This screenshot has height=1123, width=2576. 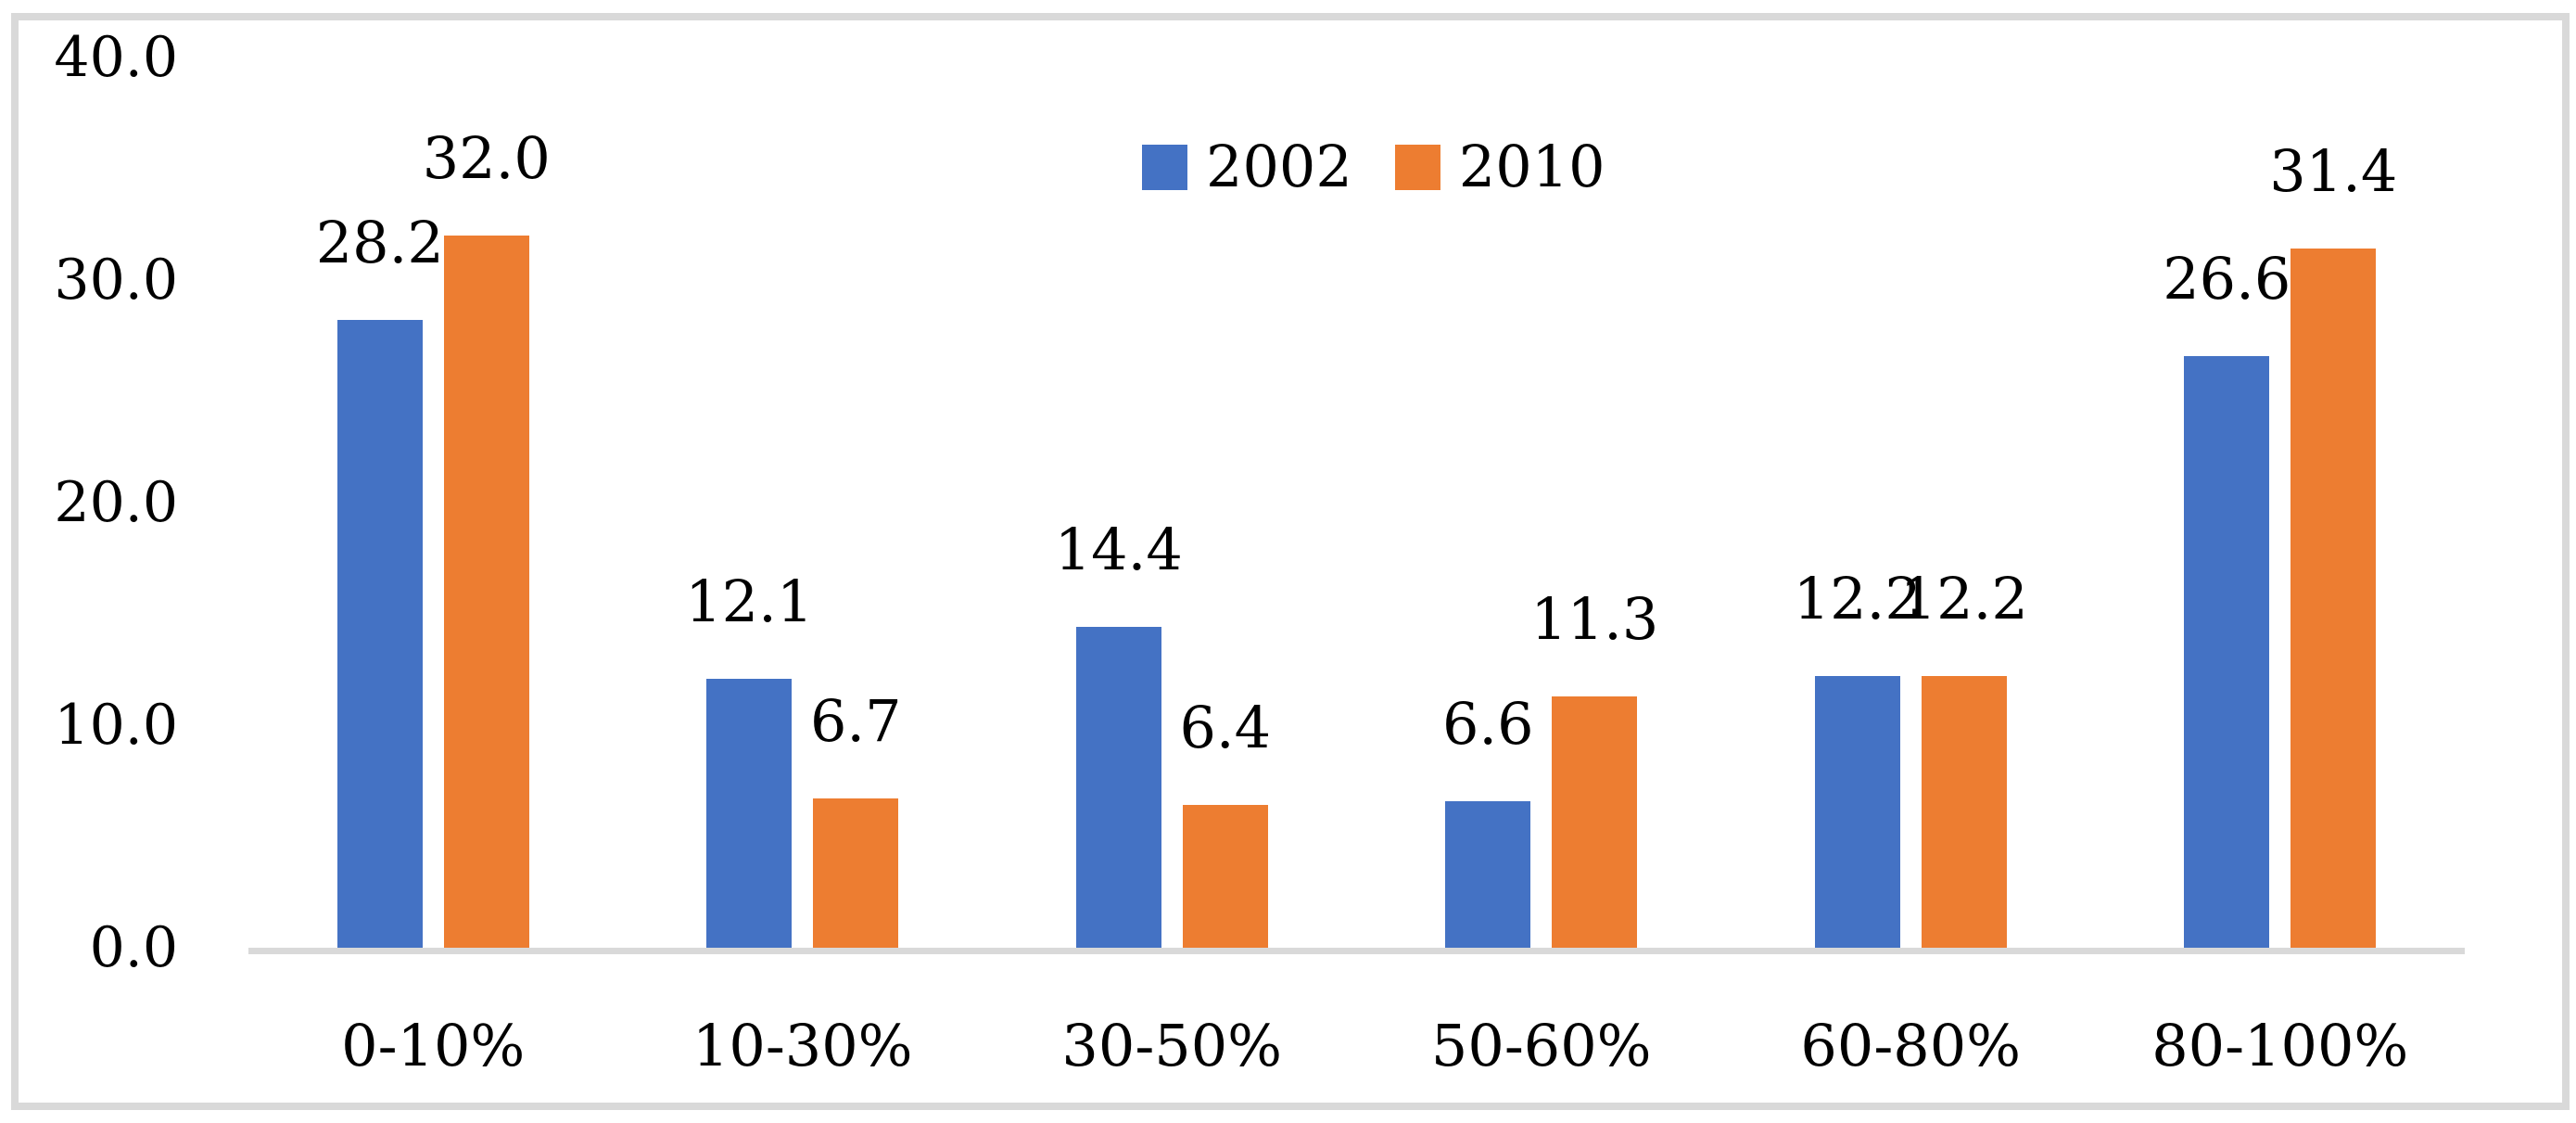 What do you see at coordinates (1118, 550) in the screenshot?
I see `data-label-2002-30-50%: 14.4` at bounding box center [1118, 550].